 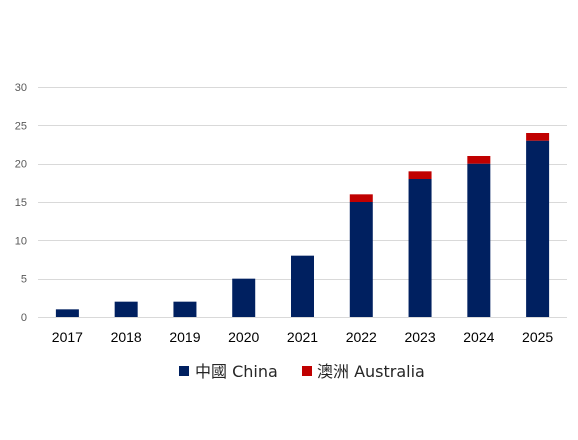 I want to click on bar-china-2022, so click(x=361, y=259).